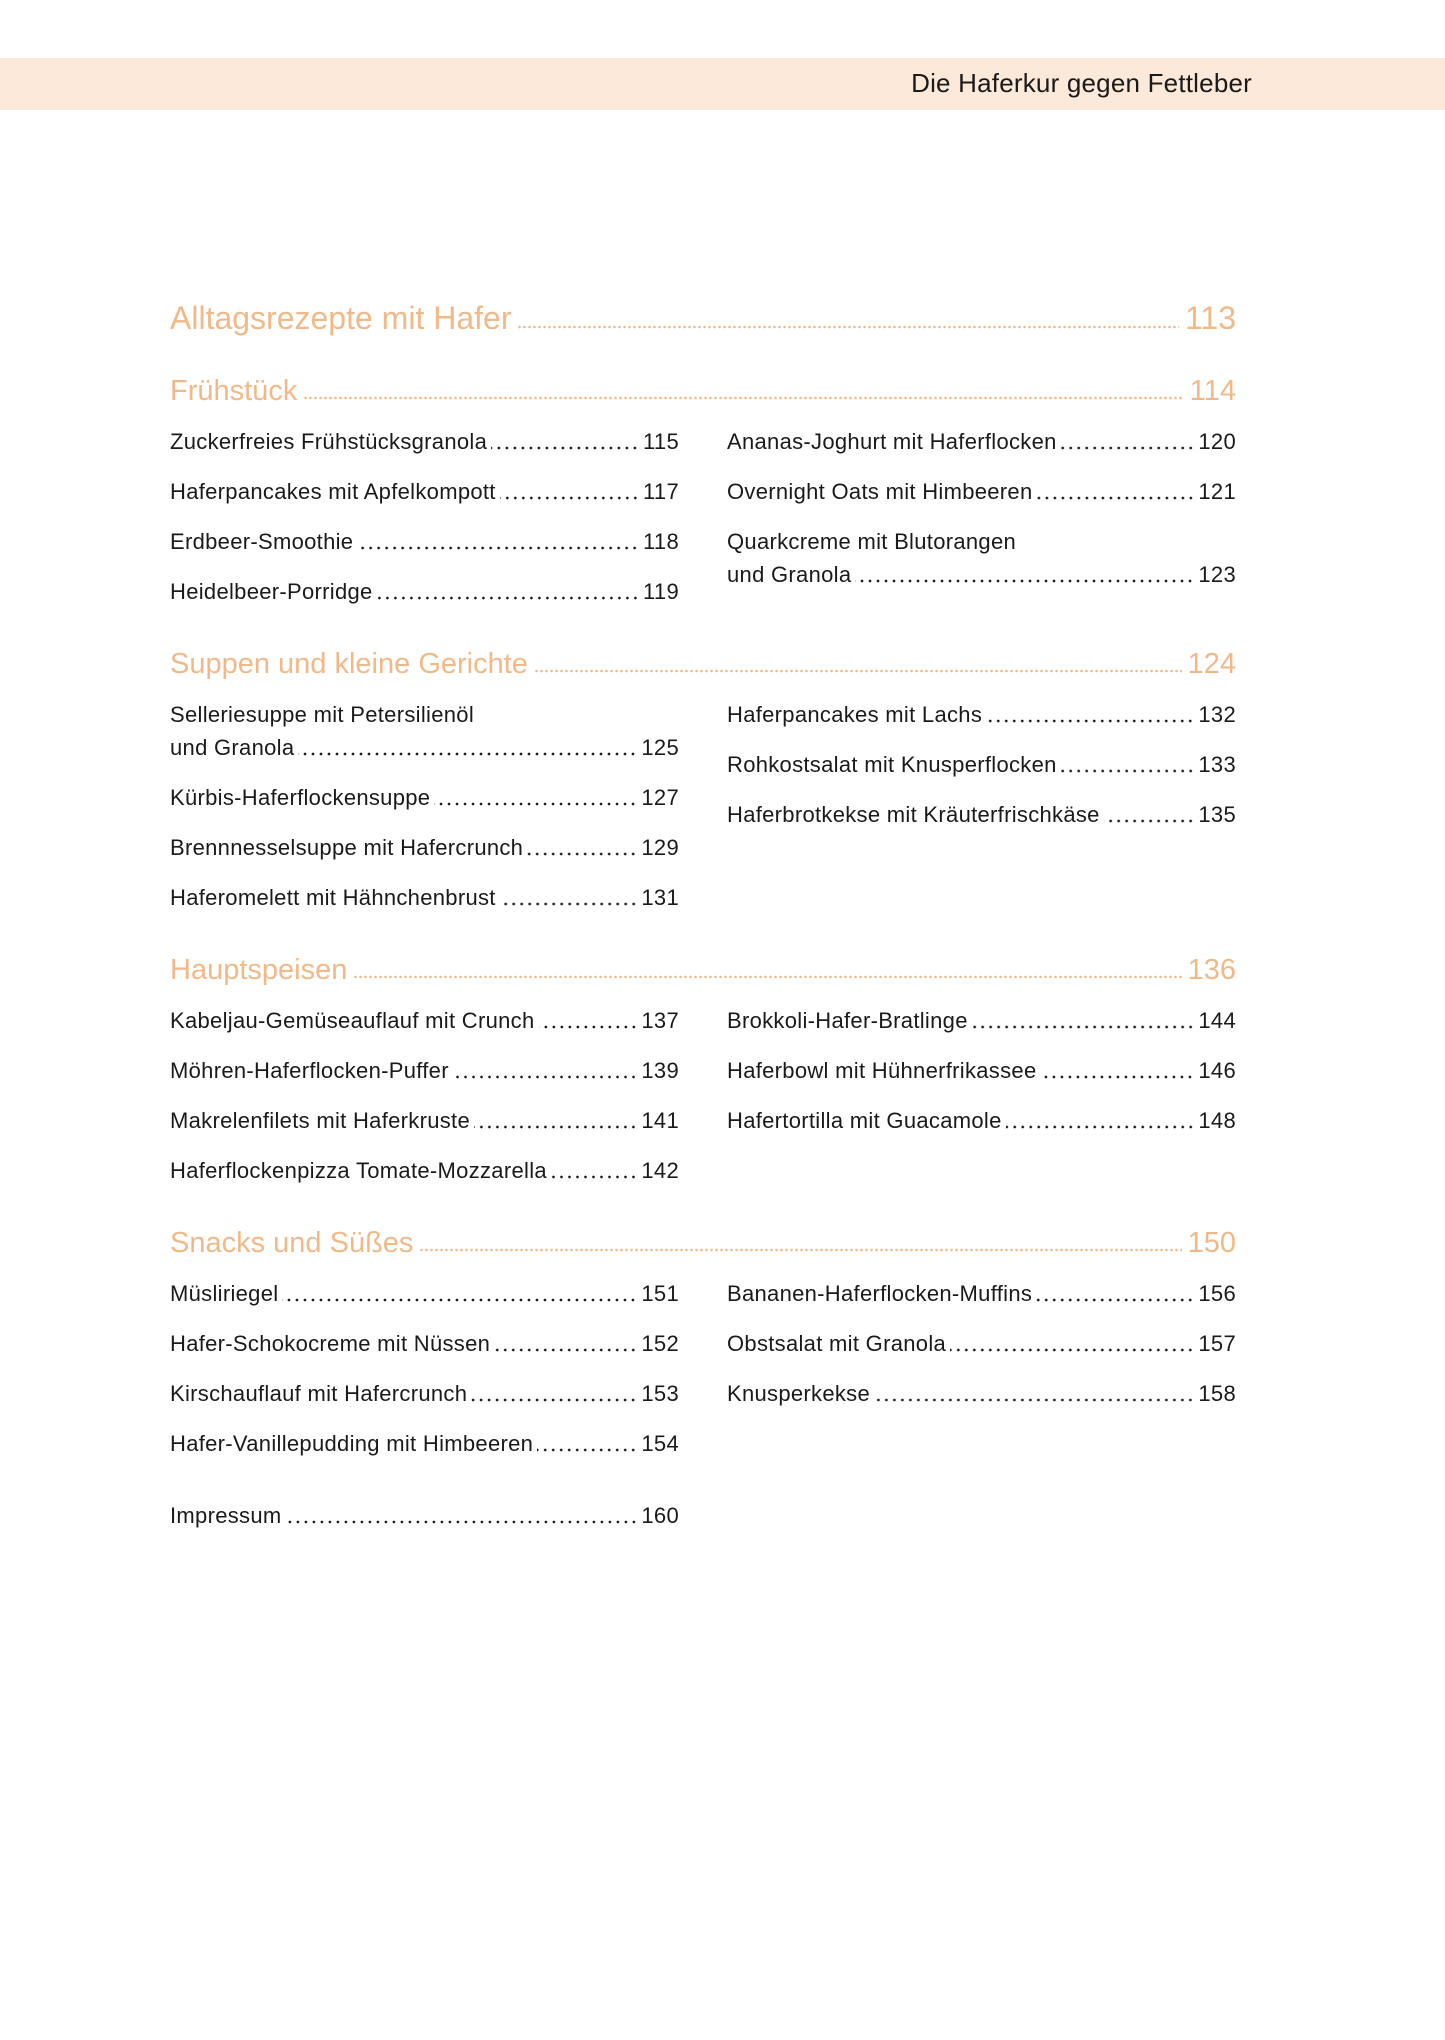  Describe the element at coordinates (424, 1293) in the screenshot. I see `toc-entry: Müsliriegel 151` at that location.